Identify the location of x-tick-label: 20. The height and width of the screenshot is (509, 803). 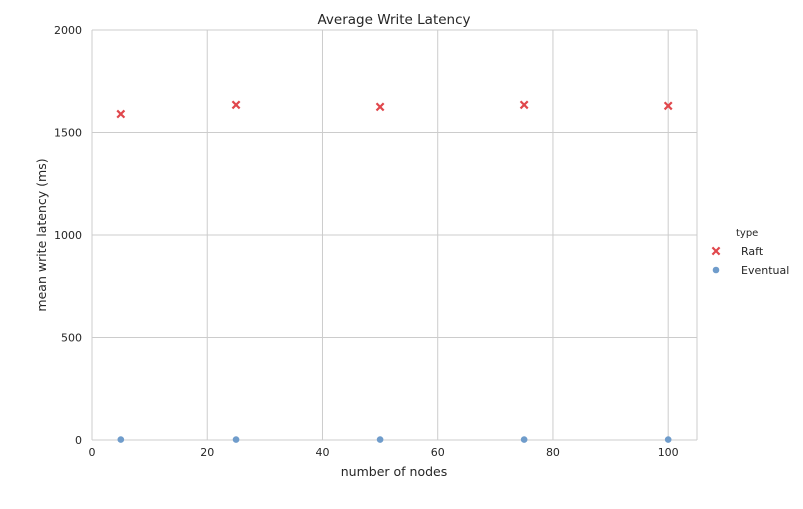
(207, 452).